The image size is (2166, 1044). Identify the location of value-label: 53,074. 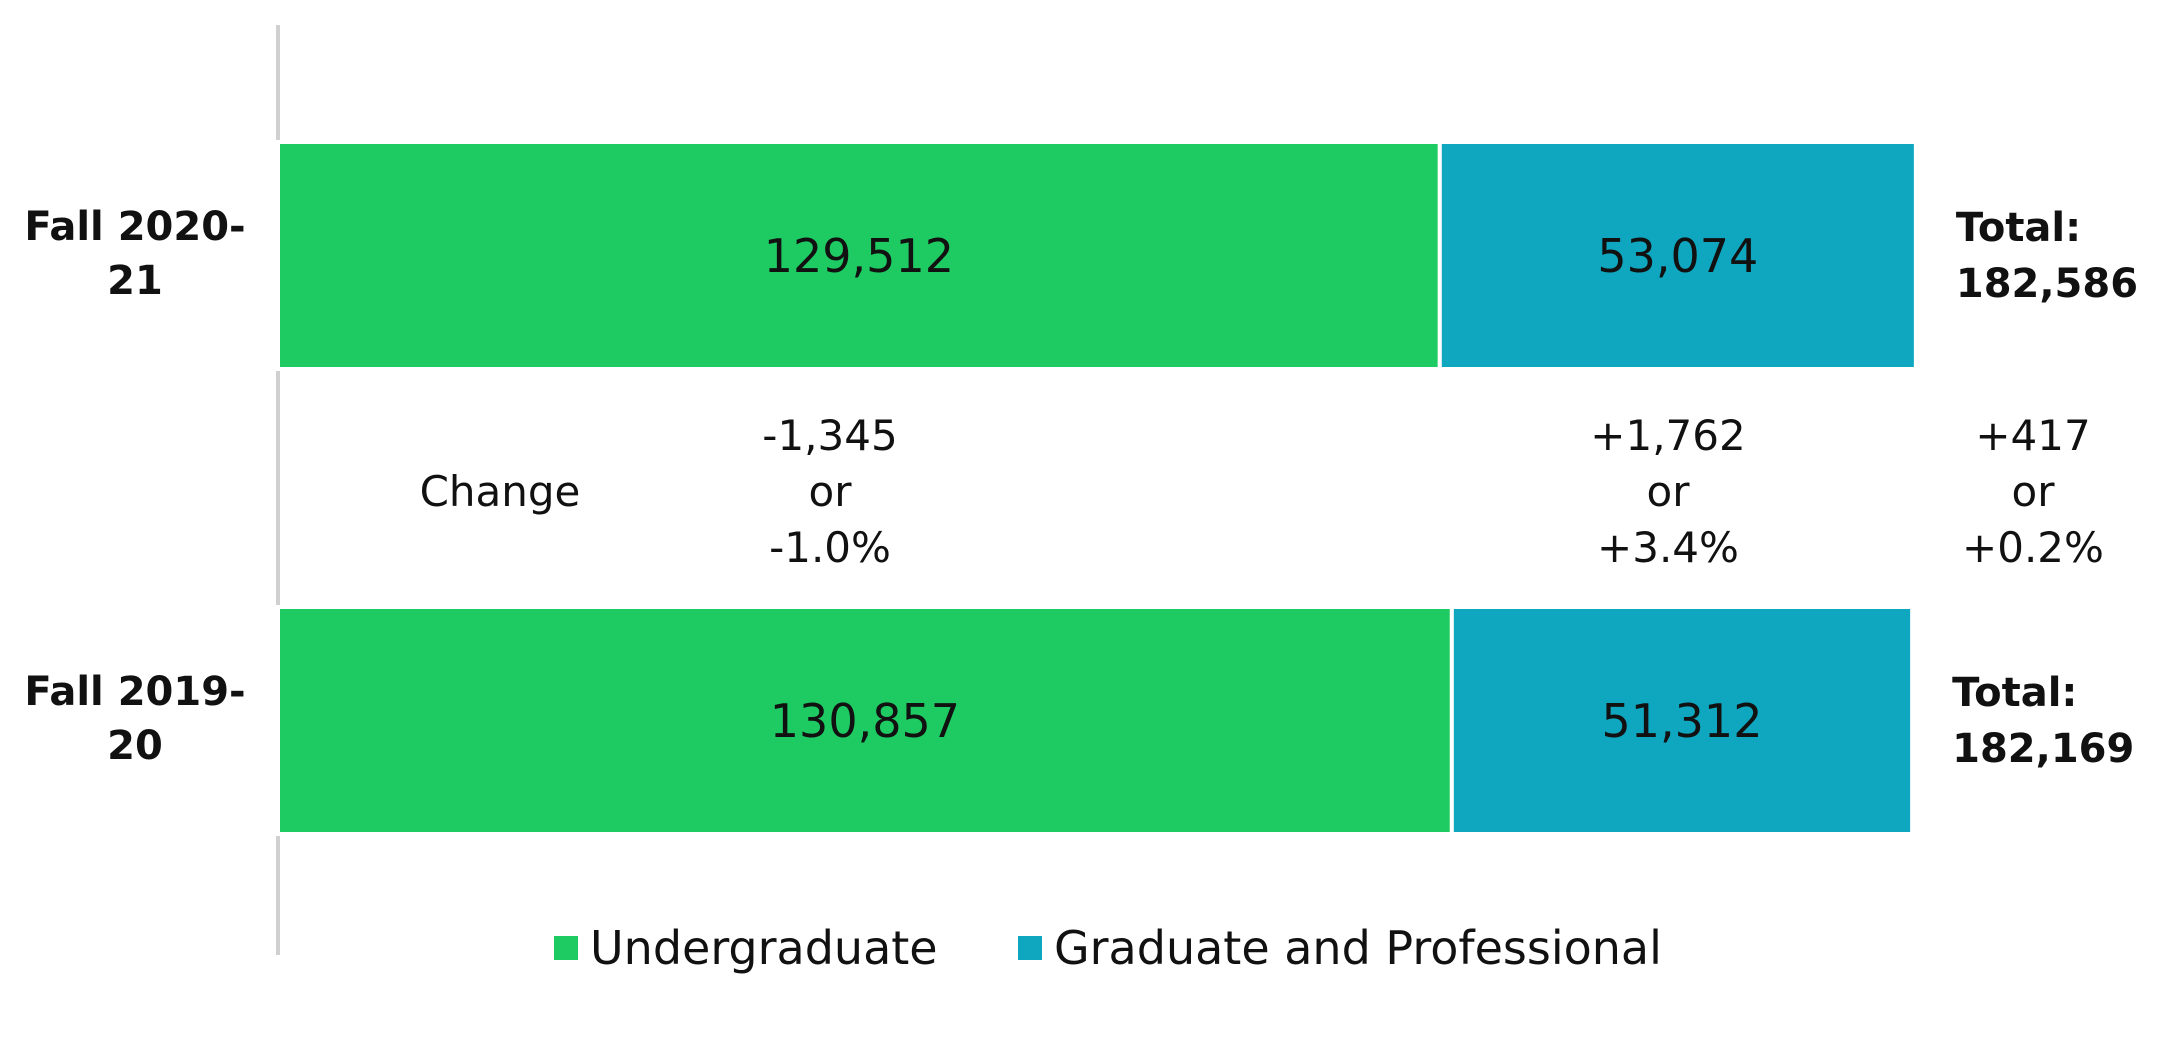
(1678, 255).